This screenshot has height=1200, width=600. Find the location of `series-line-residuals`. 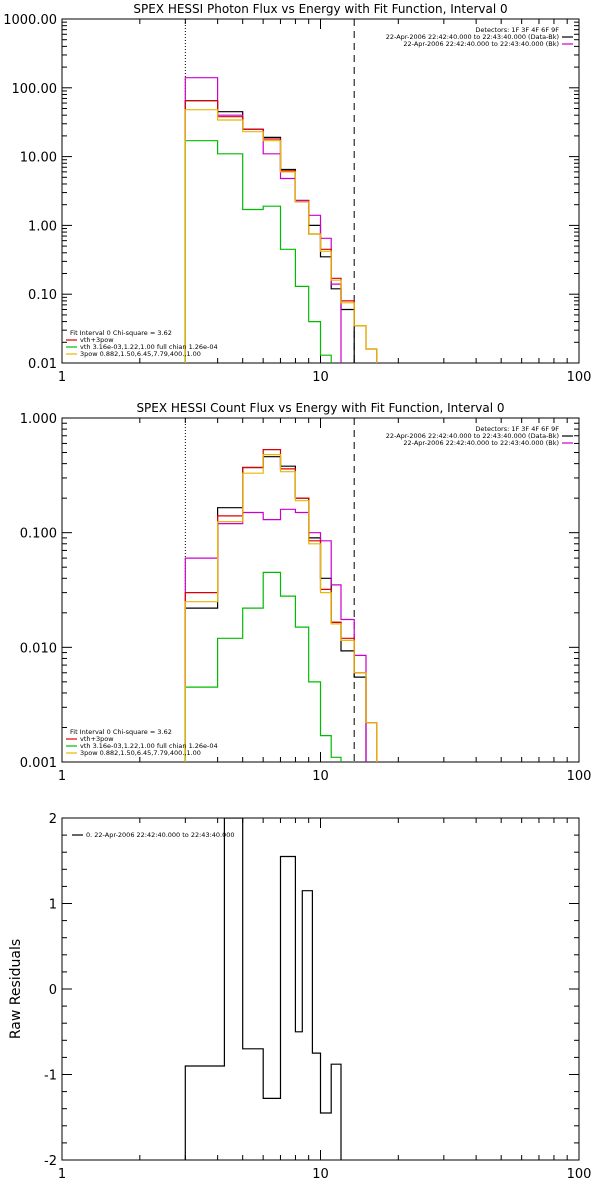

series-line-residuals is located at coordinates (263, 989).